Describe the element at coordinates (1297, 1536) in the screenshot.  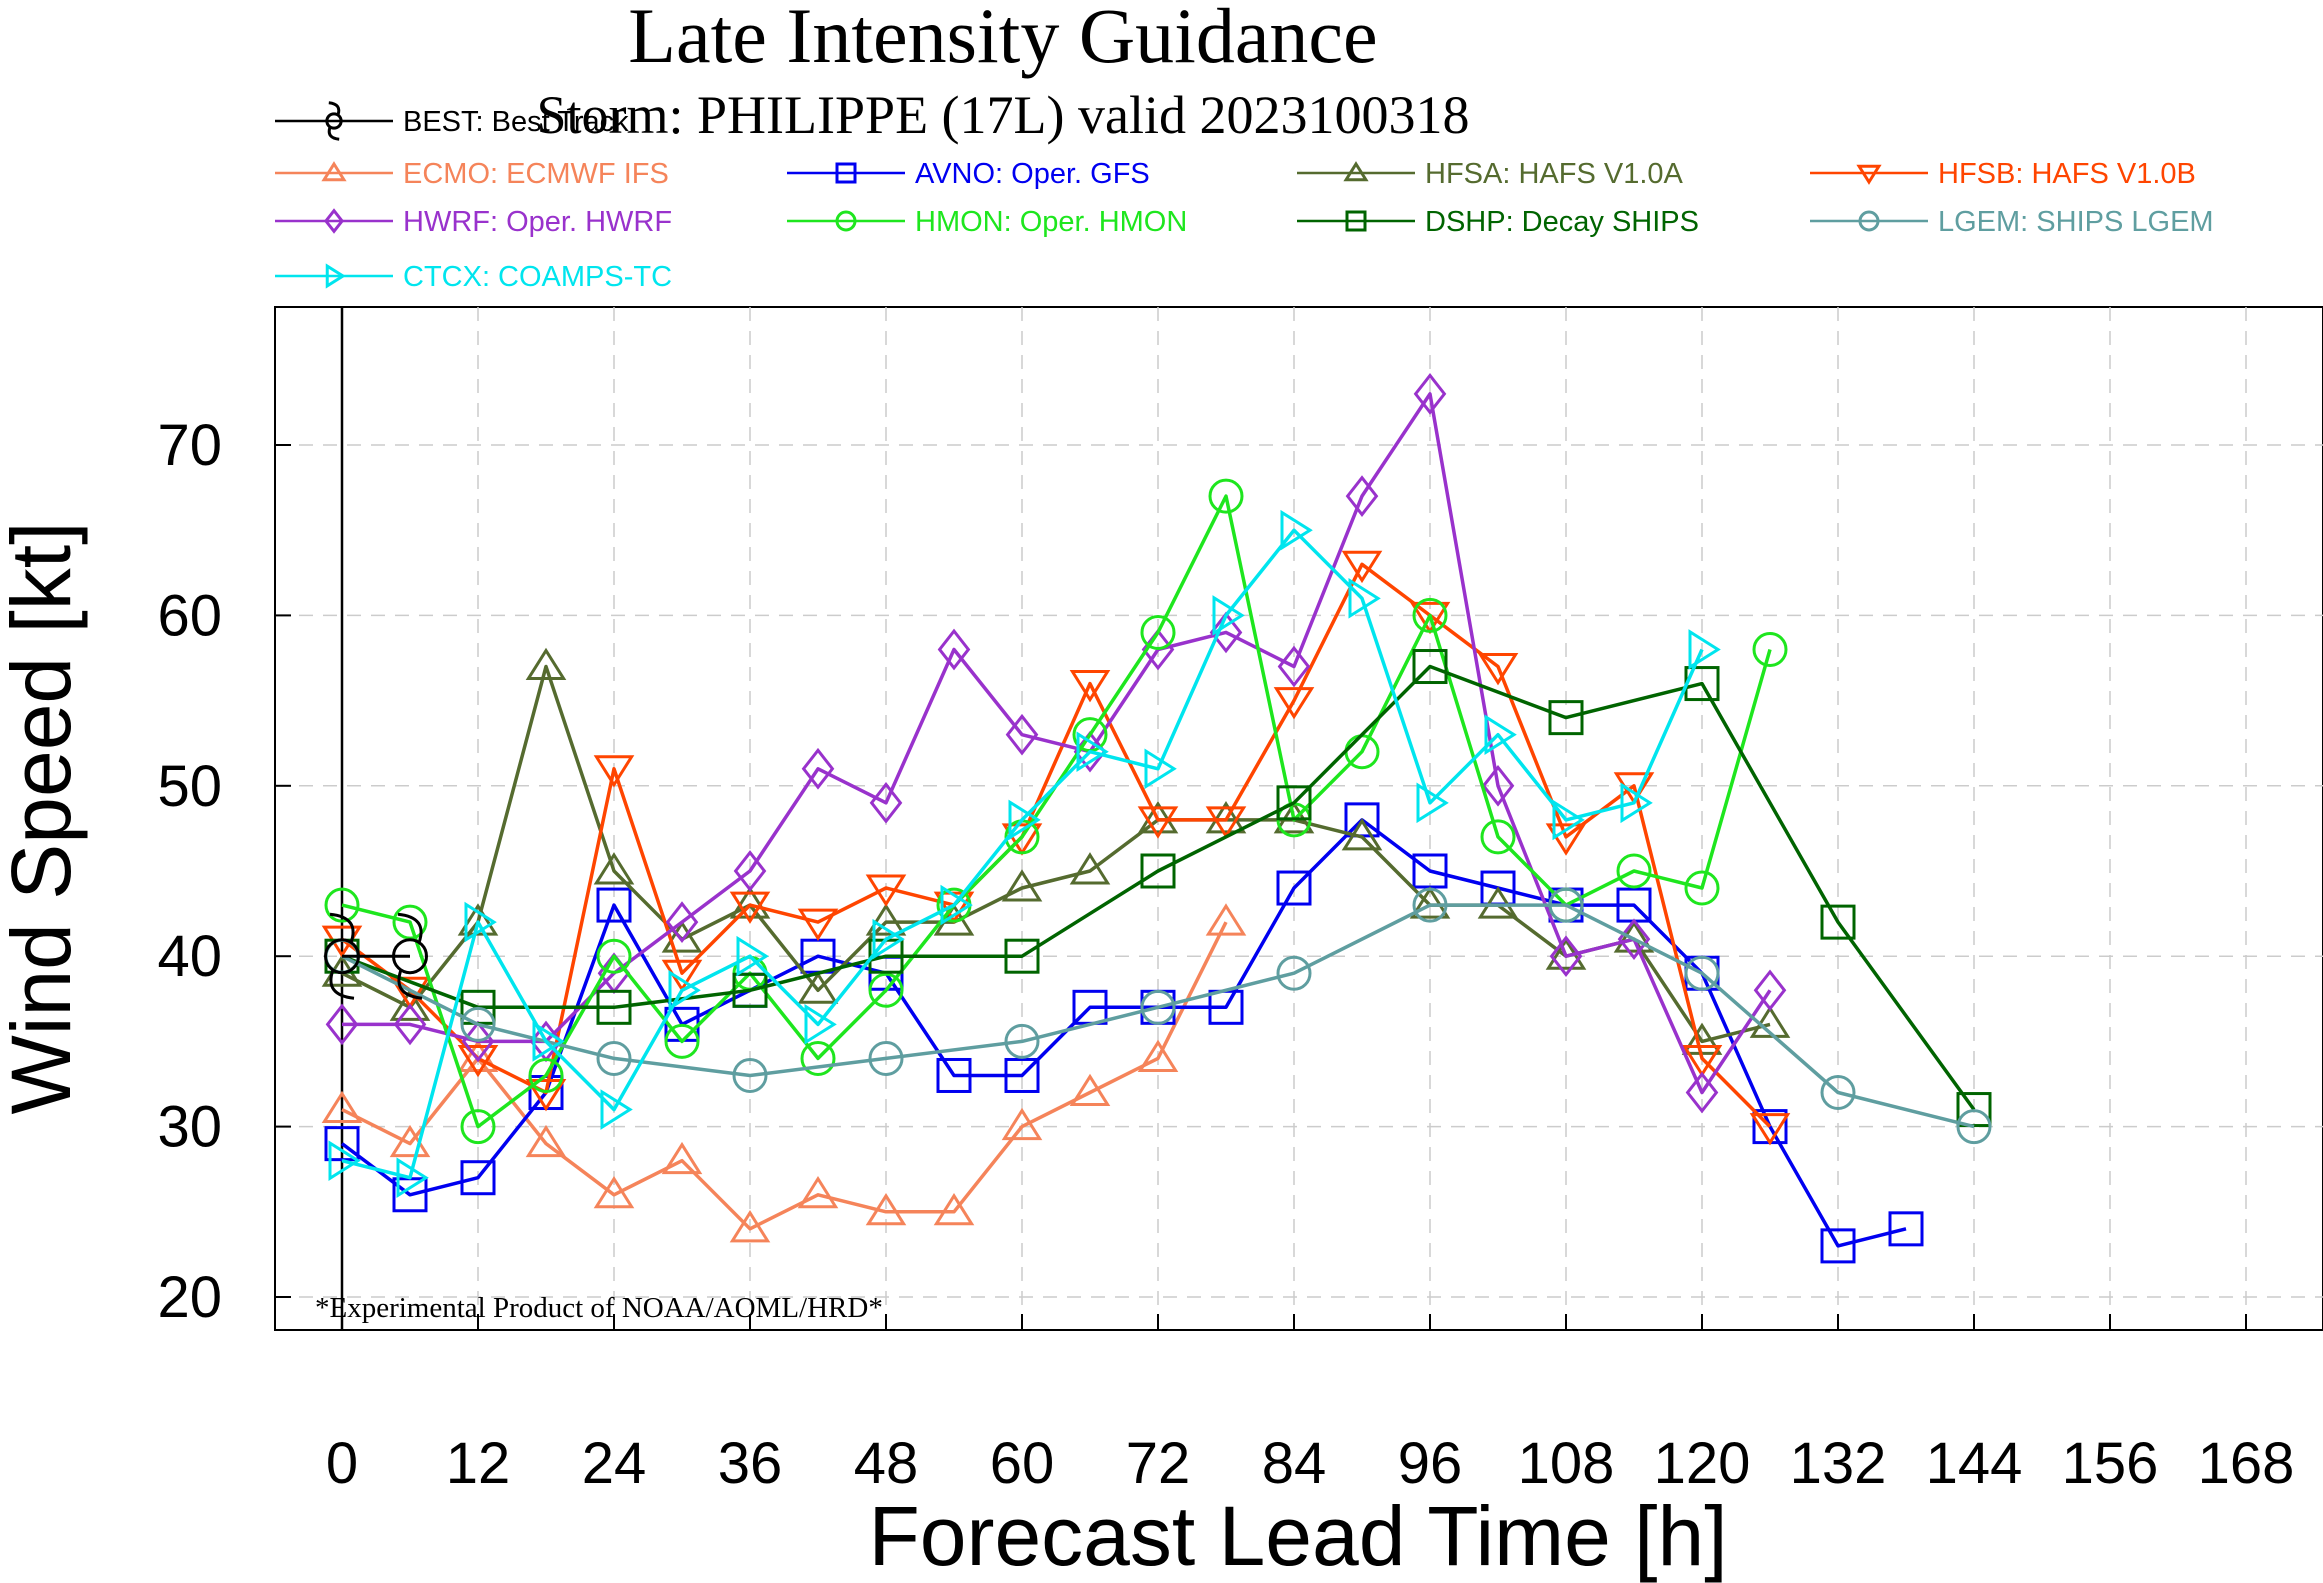
I see `x-axis-label: Forecast Lead Time [h]` at that location.